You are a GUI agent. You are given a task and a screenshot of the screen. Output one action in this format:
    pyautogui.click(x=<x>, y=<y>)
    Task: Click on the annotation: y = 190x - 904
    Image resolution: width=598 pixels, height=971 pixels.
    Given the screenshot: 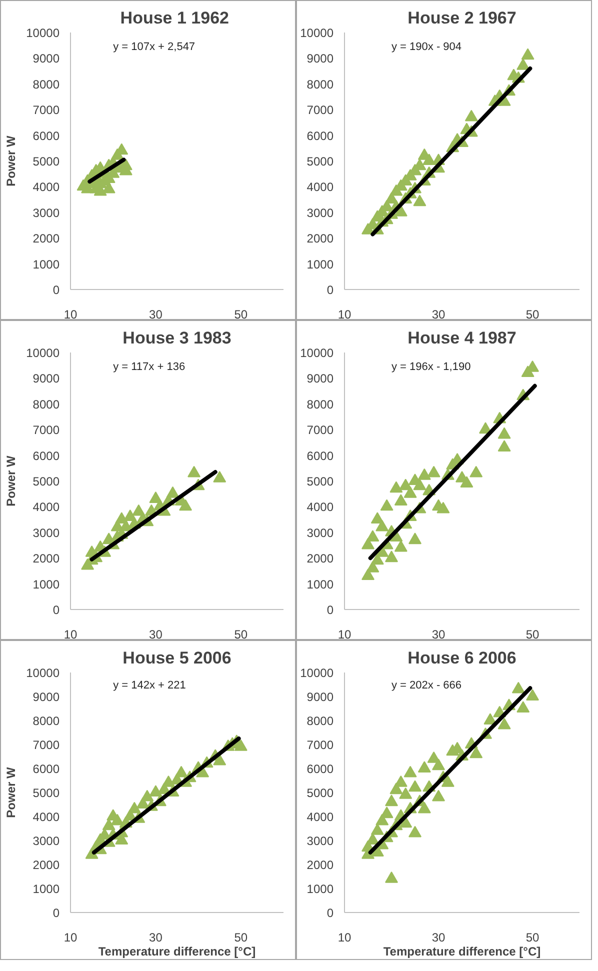 What is the action you would take?
    pyautogui.click(x=427, y=47)
    